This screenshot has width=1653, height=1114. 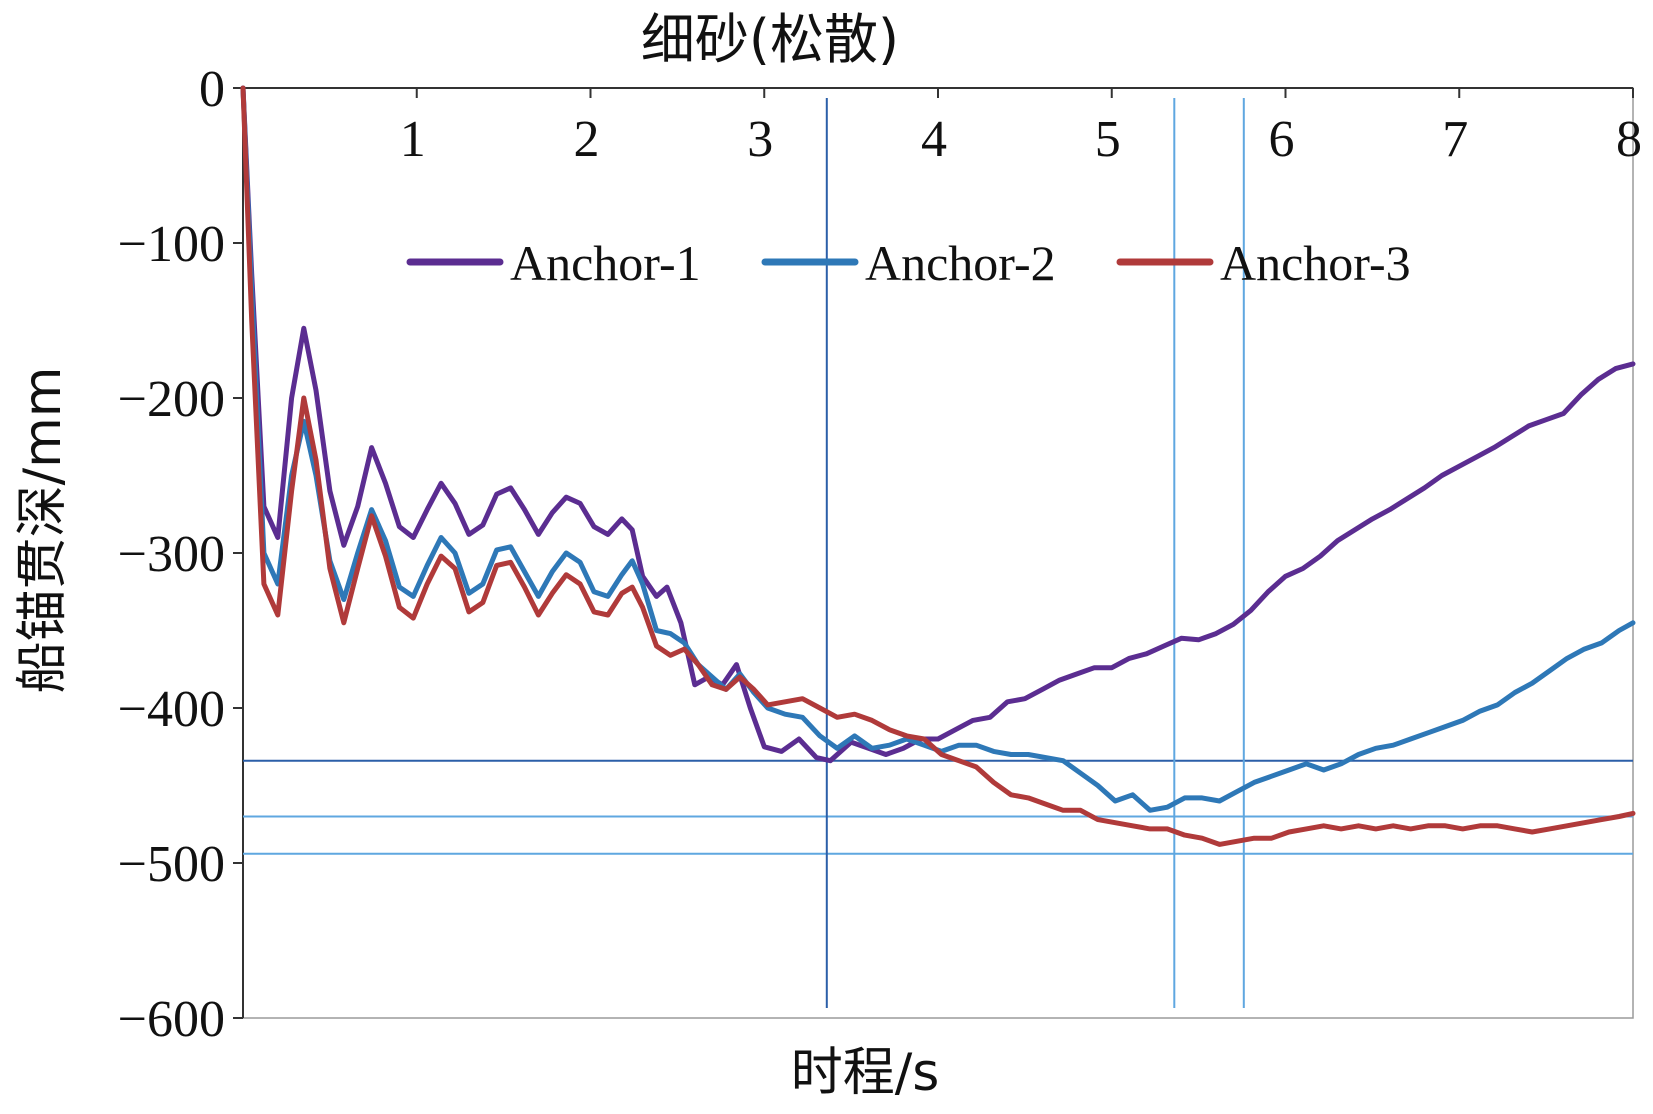 What do you see at coordinates (171, 554) in the screenshot?
I see `y-tick-label: −300` at bounding box center [171, 554].